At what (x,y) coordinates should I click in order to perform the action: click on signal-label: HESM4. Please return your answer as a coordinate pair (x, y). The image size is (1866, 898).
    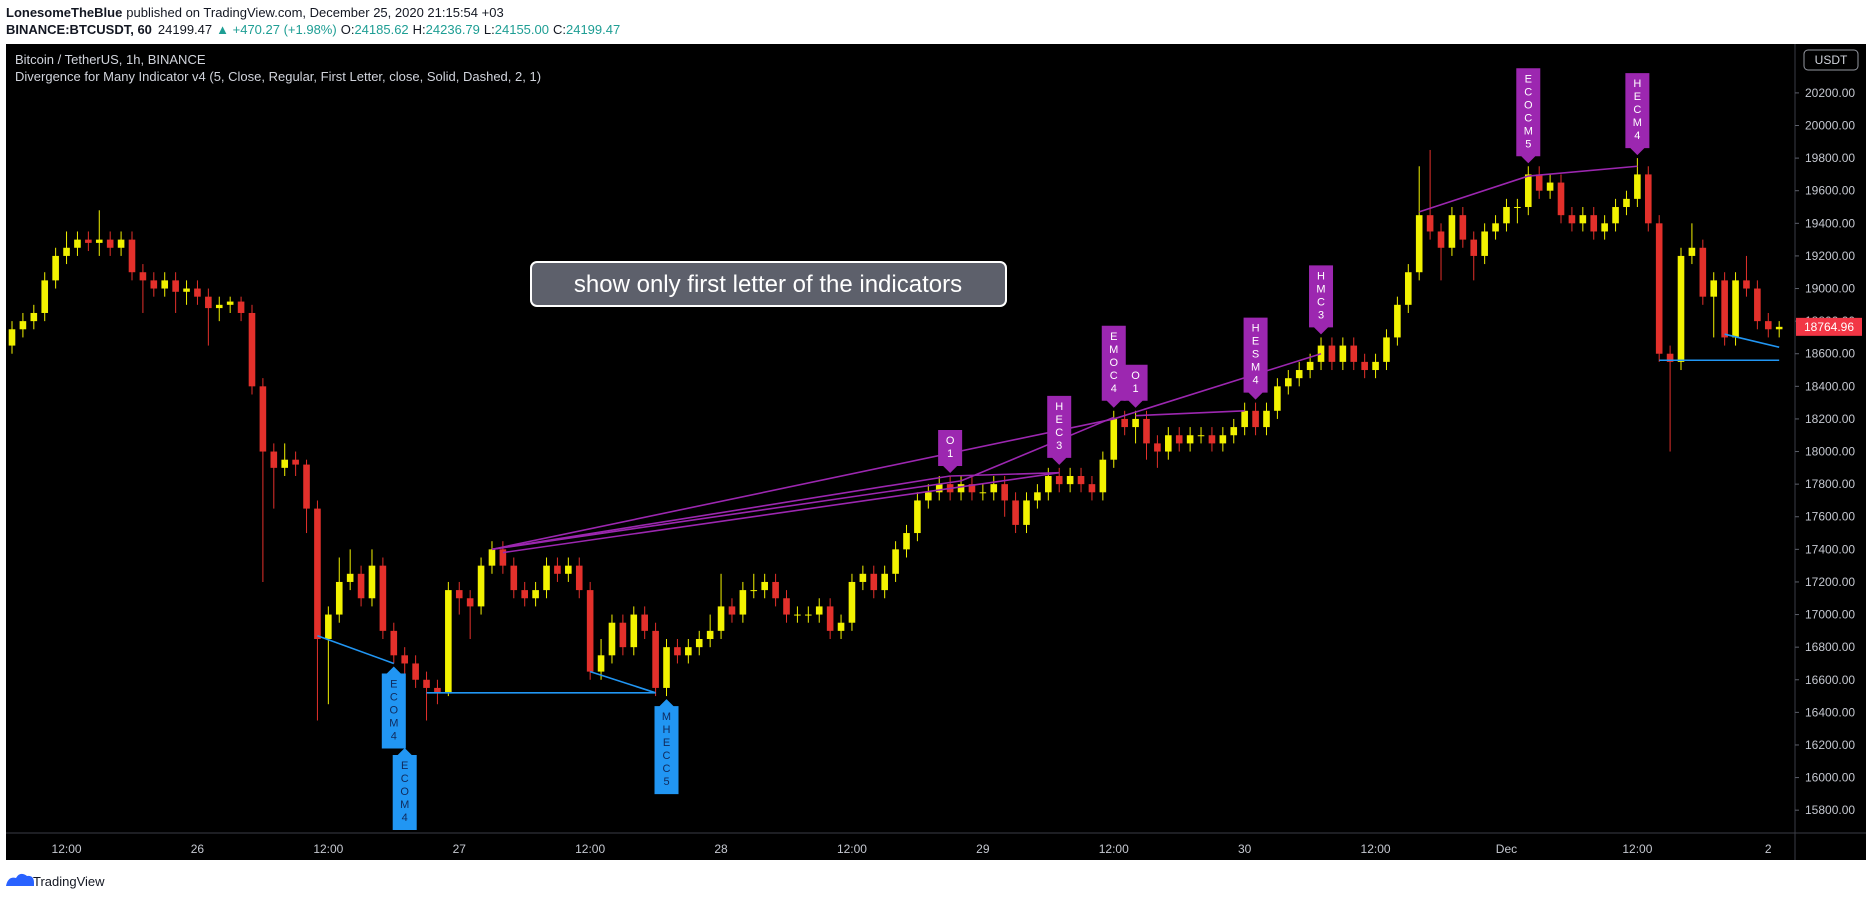
    Looking at the image, I should click on (1256, 355).